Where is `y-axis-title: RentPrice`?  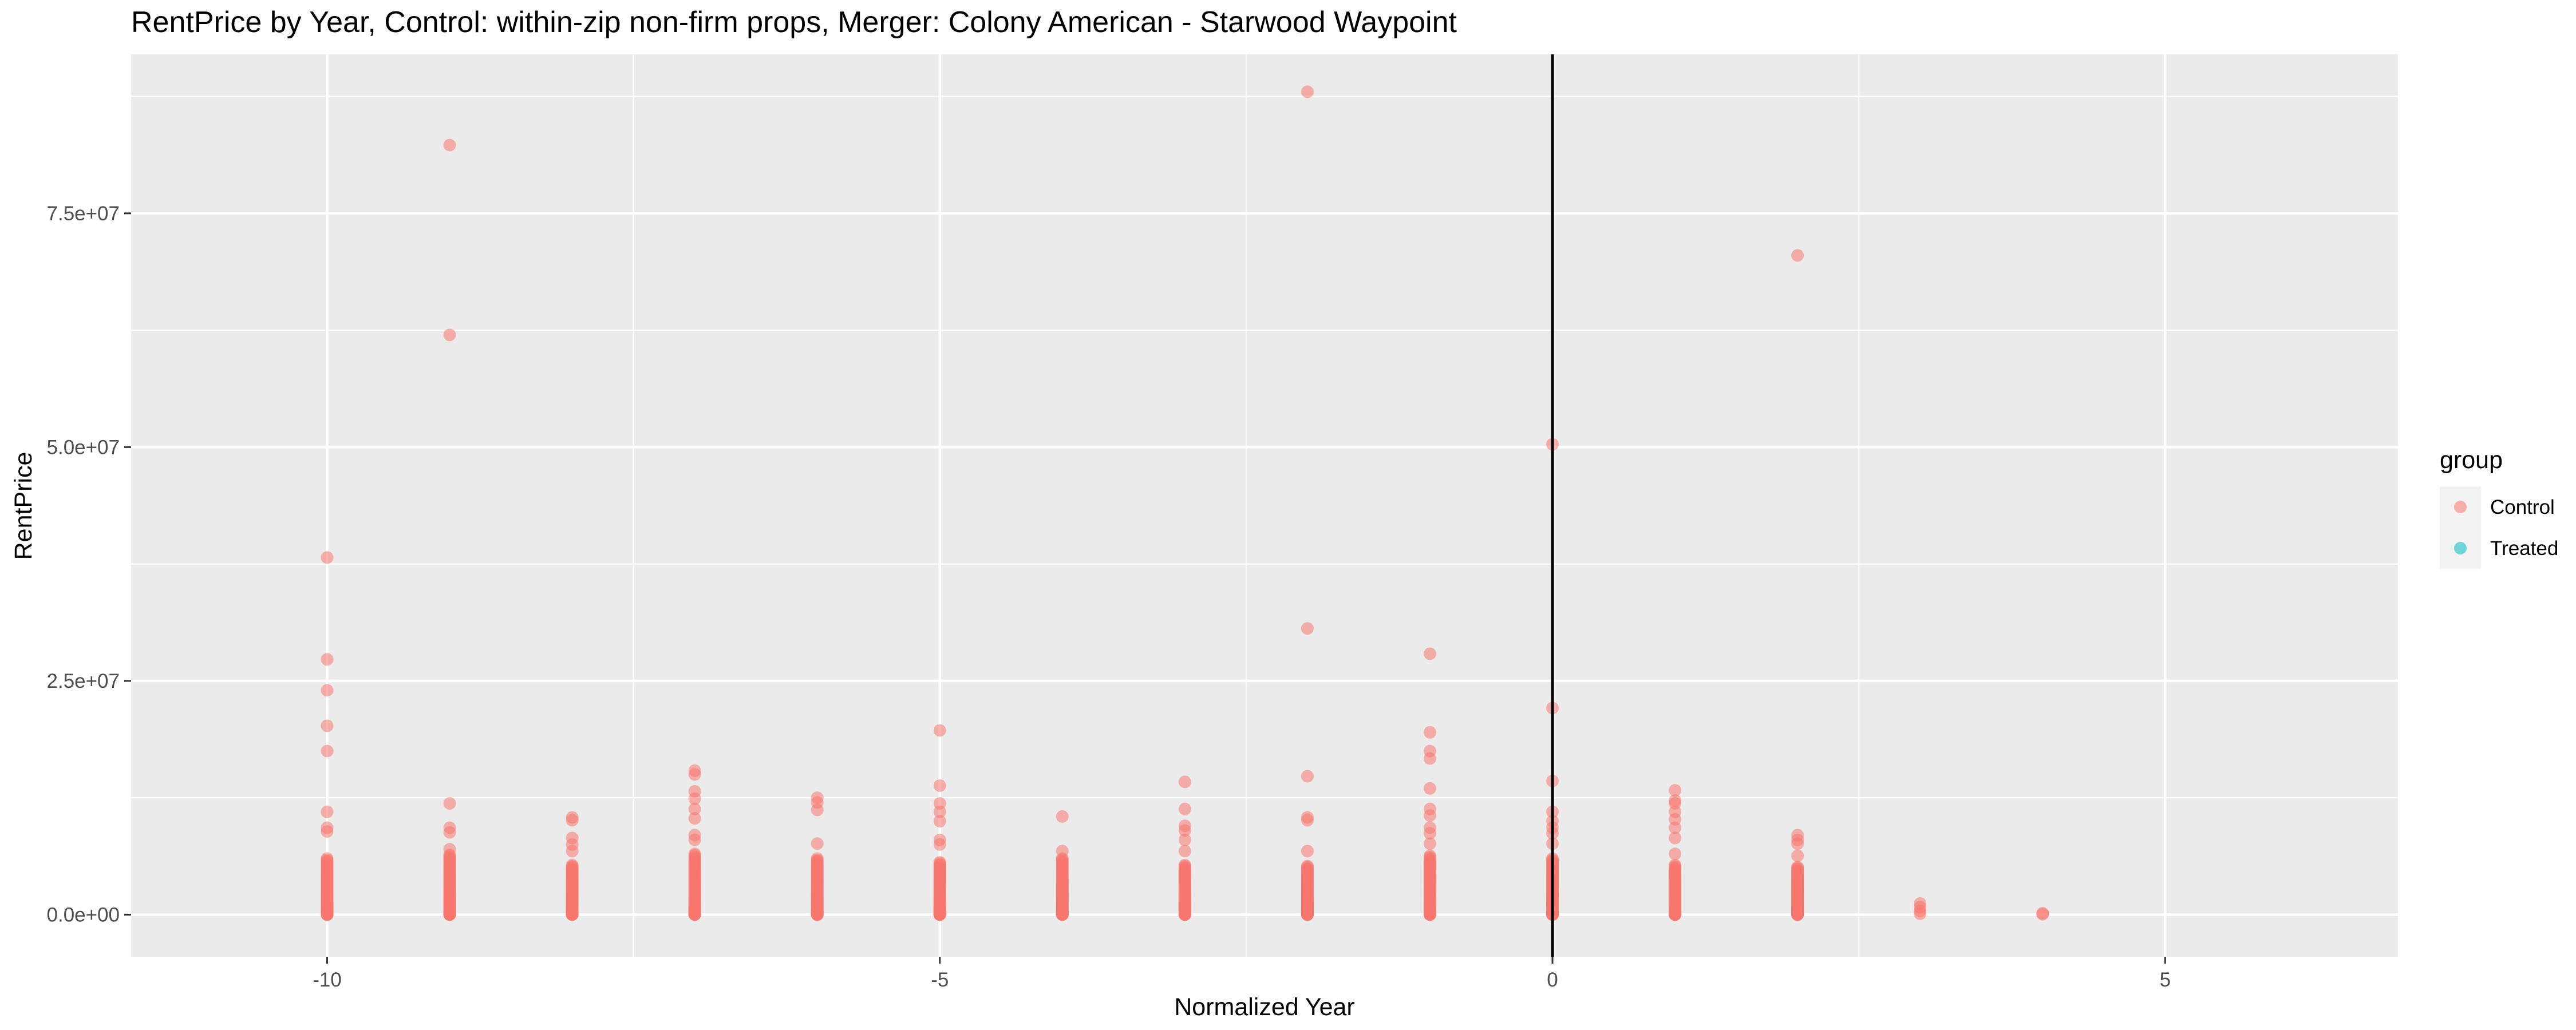
y-axis-title: RentPrice is located at coordinates (23, 506).